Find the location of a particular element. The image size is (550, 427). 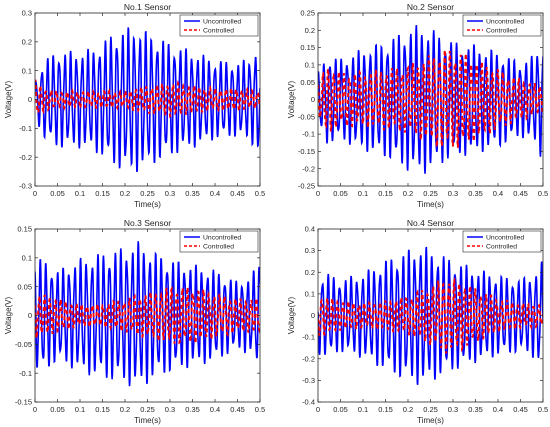

chart-title: No.1 Sensor is located at coordinates (147, 7).